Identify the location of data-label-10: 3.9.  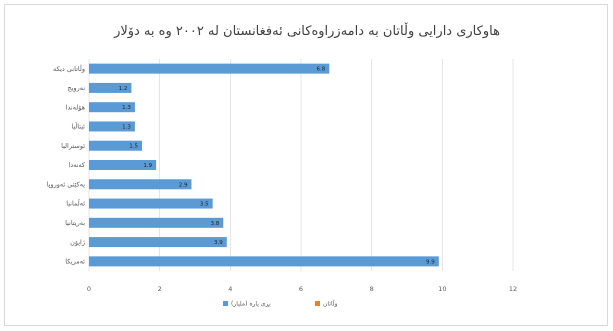
(218, 243).